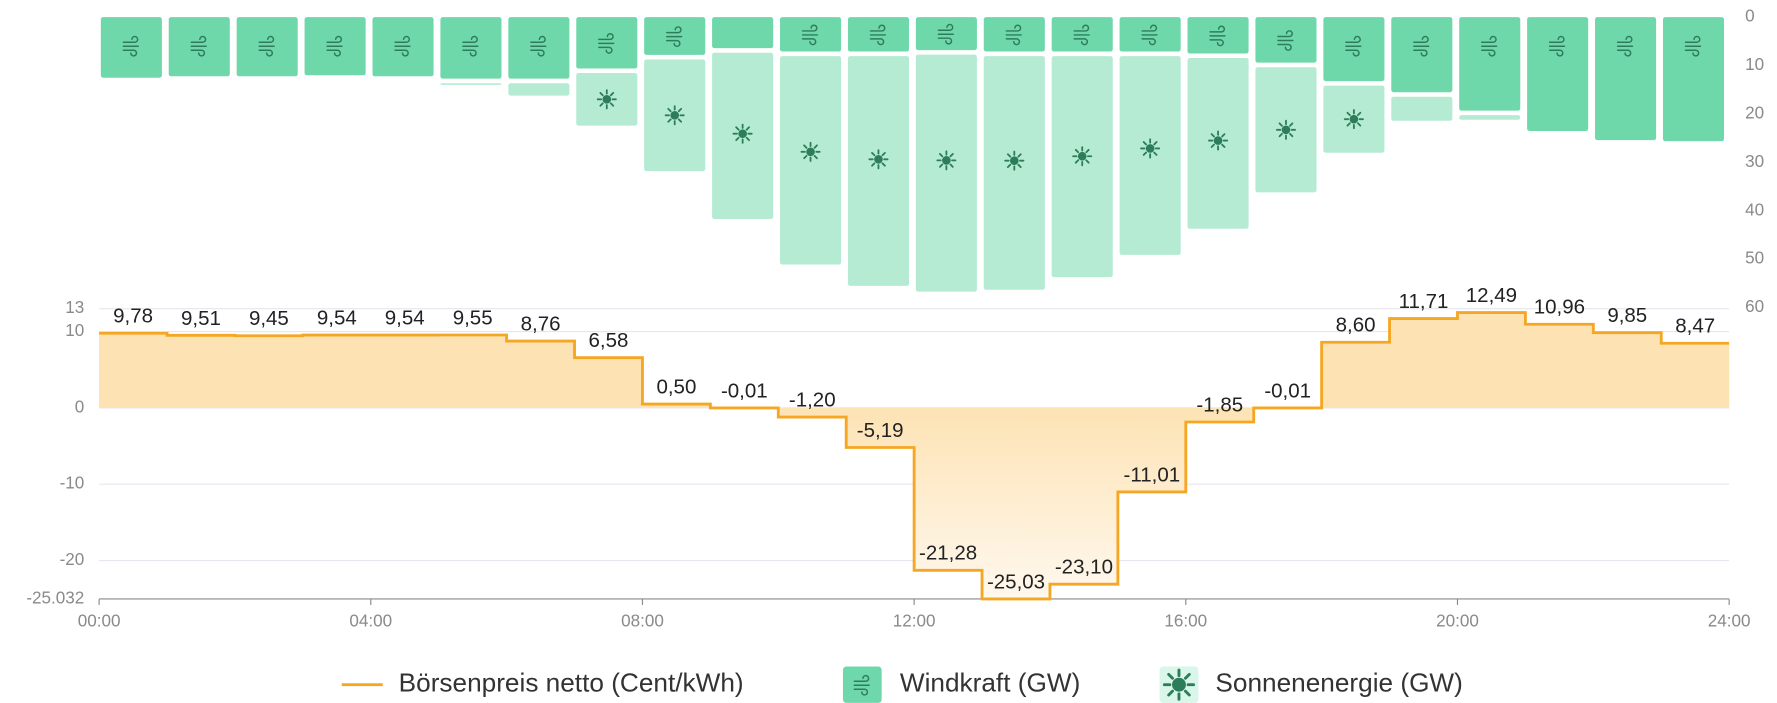 The height and width of the screenshot is (703, 1777). Describe the element at coordinates (1457, 621) in the screenshot. I see `x-tick-label: 20:00` at that location.